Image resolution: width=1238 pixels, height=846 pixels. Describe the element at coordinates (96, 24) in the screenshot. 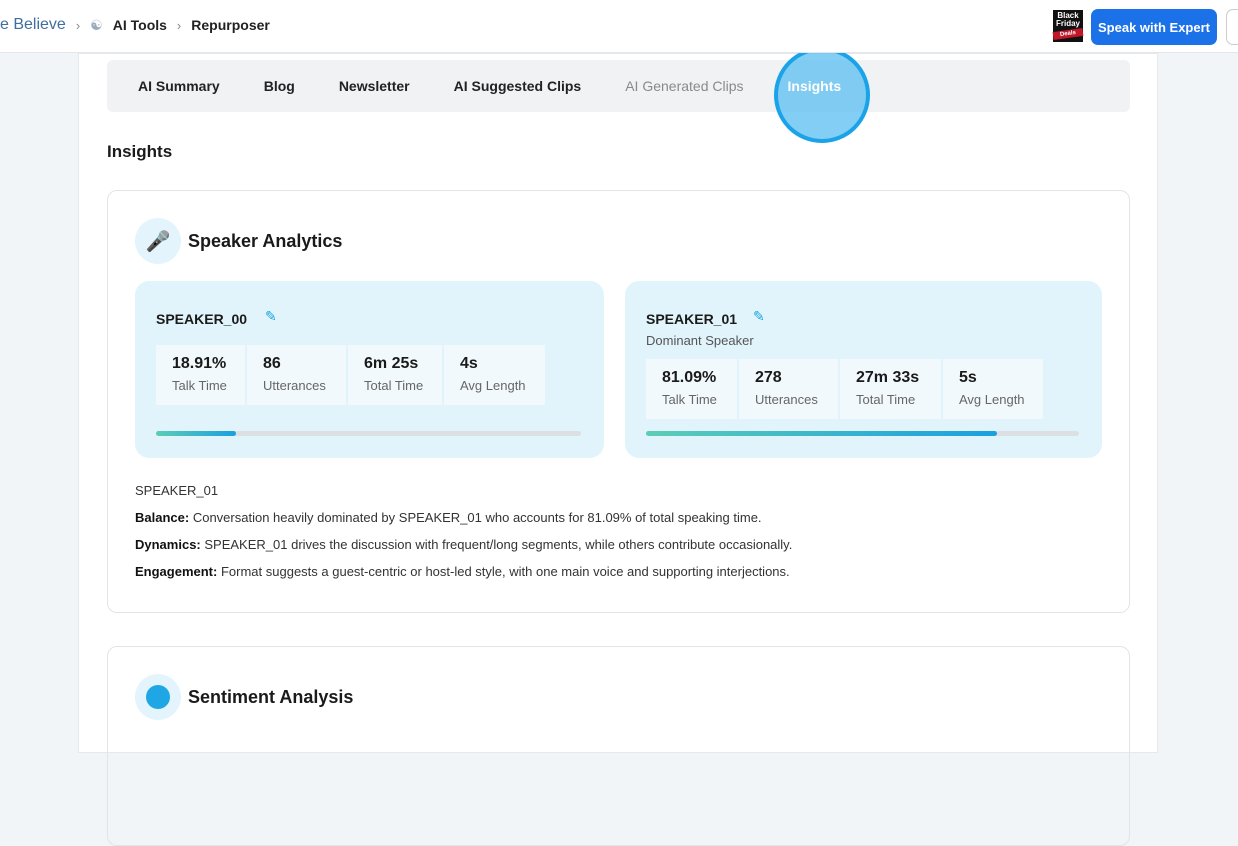

I see `ai-tools-icon: ☯` at that location.